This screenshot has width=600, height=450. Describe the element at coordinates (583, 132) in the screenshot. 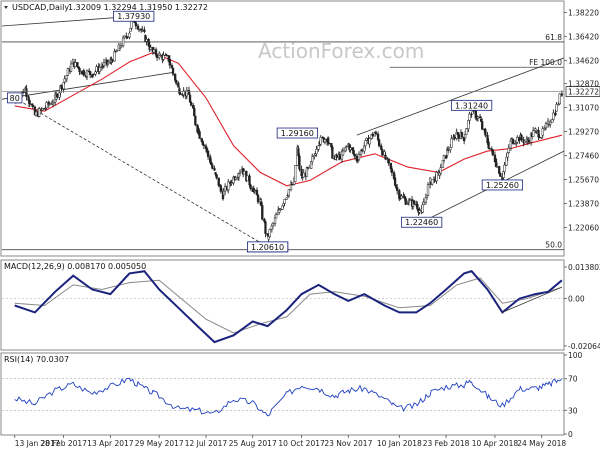

I see `y-tick-label: 1.29270` at that location.